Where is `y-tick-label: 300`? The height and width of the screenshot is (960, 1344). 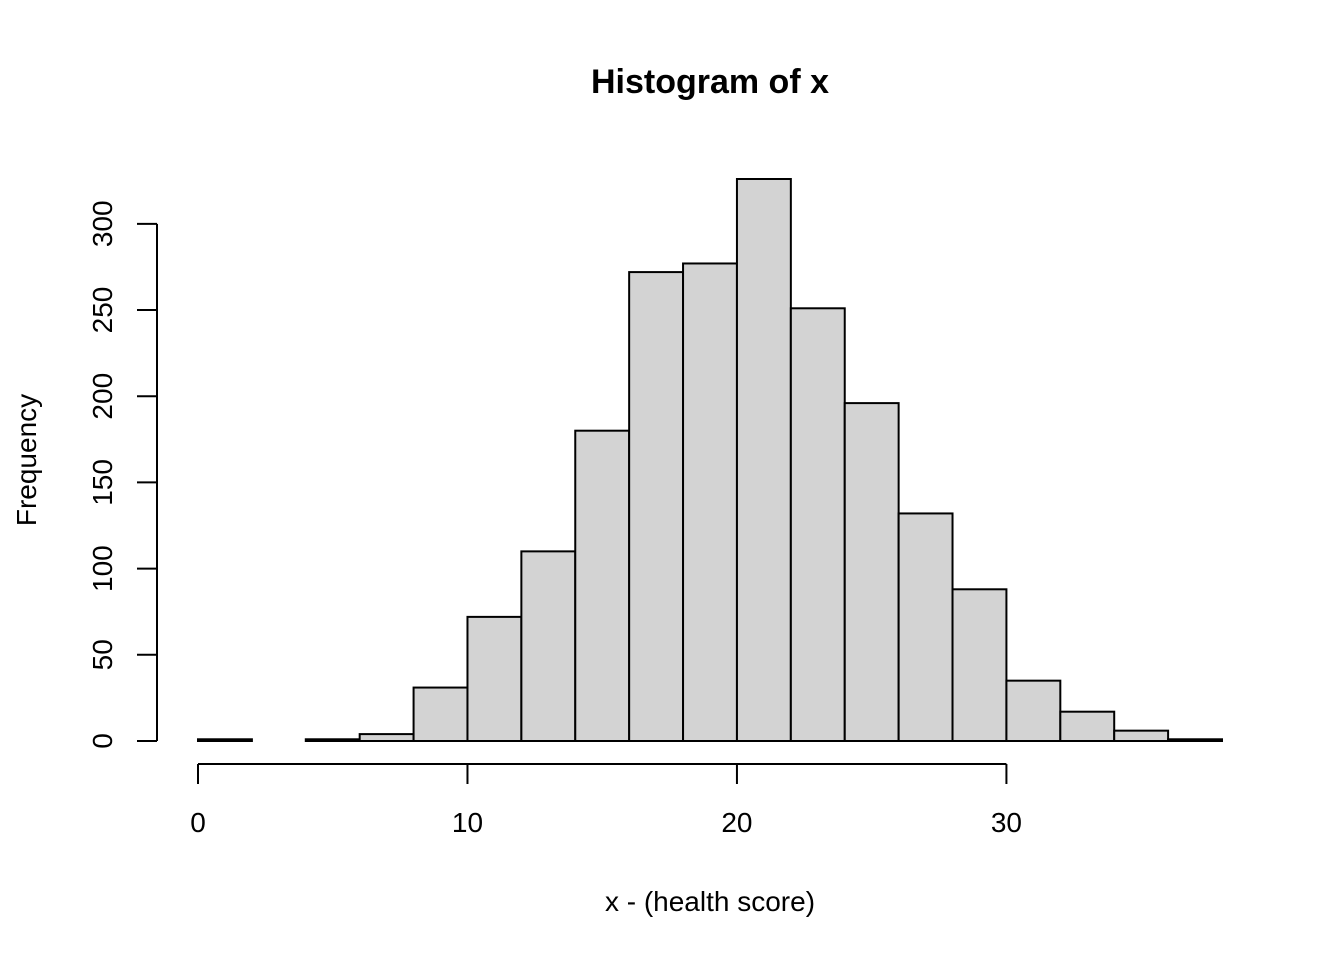 y-tick-label: 300 is located at coordinates (102, 223).